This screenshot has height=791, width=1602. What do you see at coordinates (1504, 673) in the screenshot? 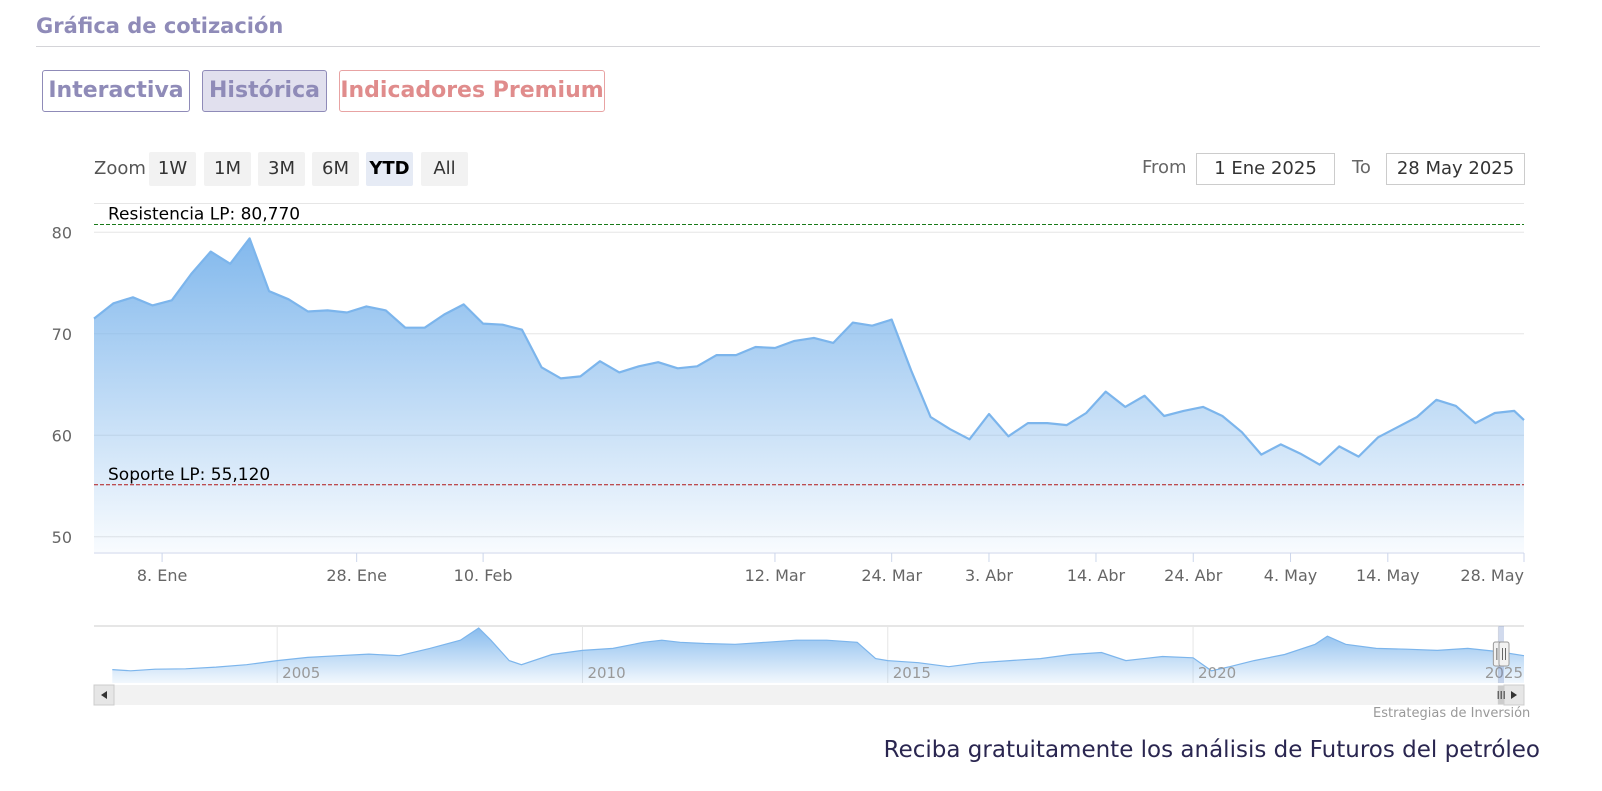
I see `navigator-tick-label: 2025` at bounding box center [1504, 673].